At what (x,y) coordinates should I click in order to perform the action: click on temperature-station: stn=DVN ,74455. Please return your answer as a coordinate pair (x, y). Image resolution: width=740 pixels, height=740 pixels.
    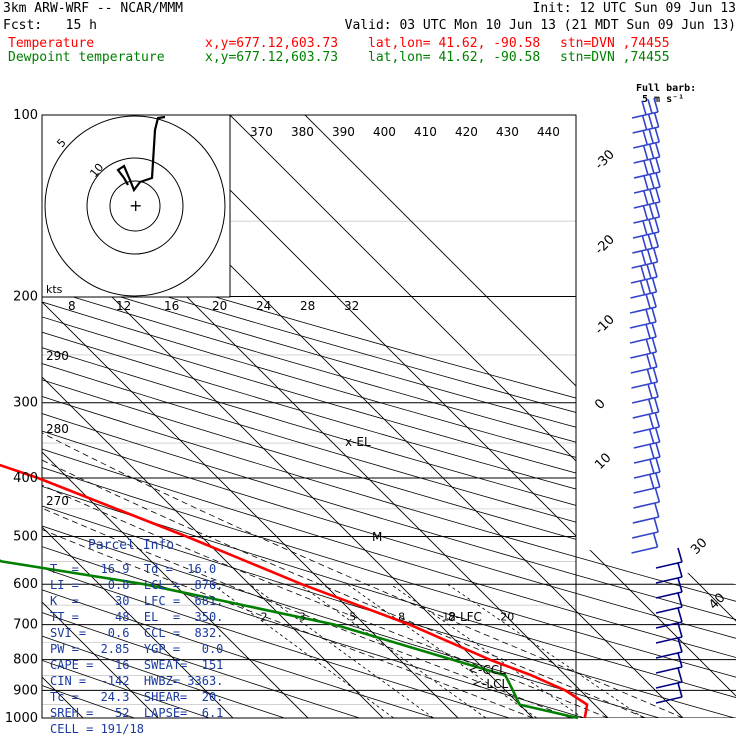
    Looking at the image, I should click on (615, 43).